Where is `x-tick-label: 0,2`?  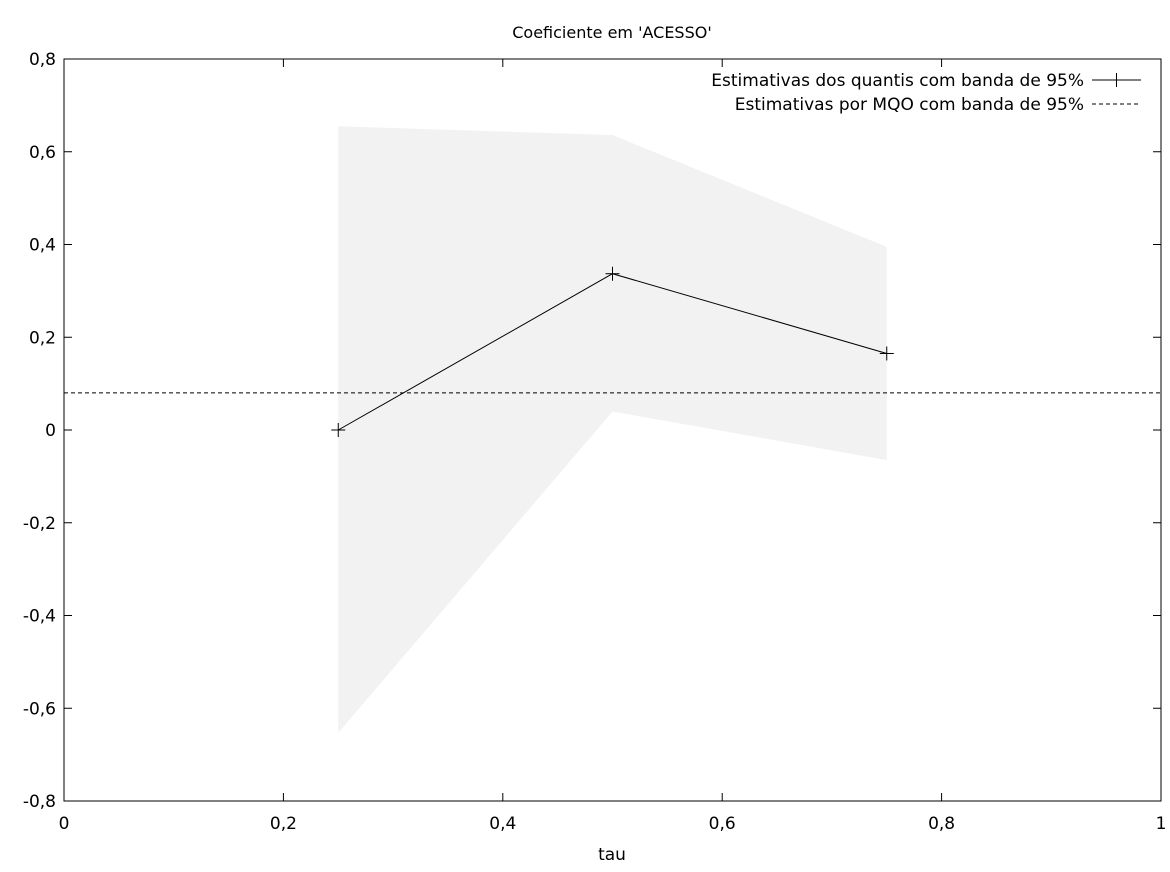 x-tick-label: 0,2 is located at coordinates (283, 824).